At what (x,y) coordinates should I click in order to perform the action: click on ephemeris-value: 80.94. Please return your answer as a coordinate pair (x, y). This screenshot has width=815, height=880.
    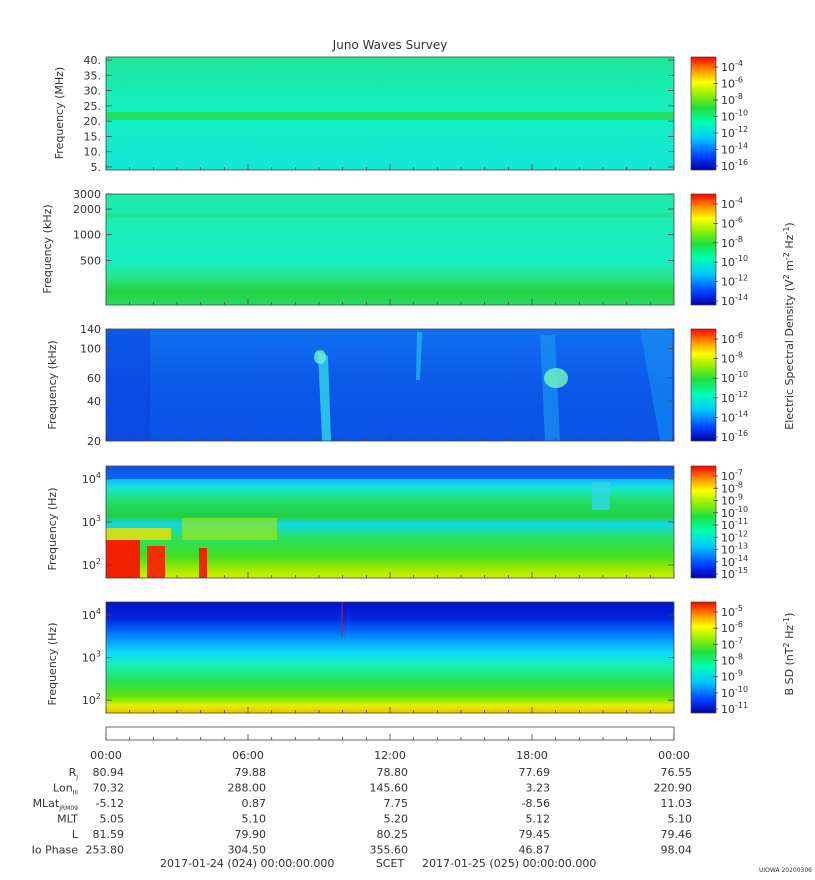
    Looking at the image, I should click on (109, 772).